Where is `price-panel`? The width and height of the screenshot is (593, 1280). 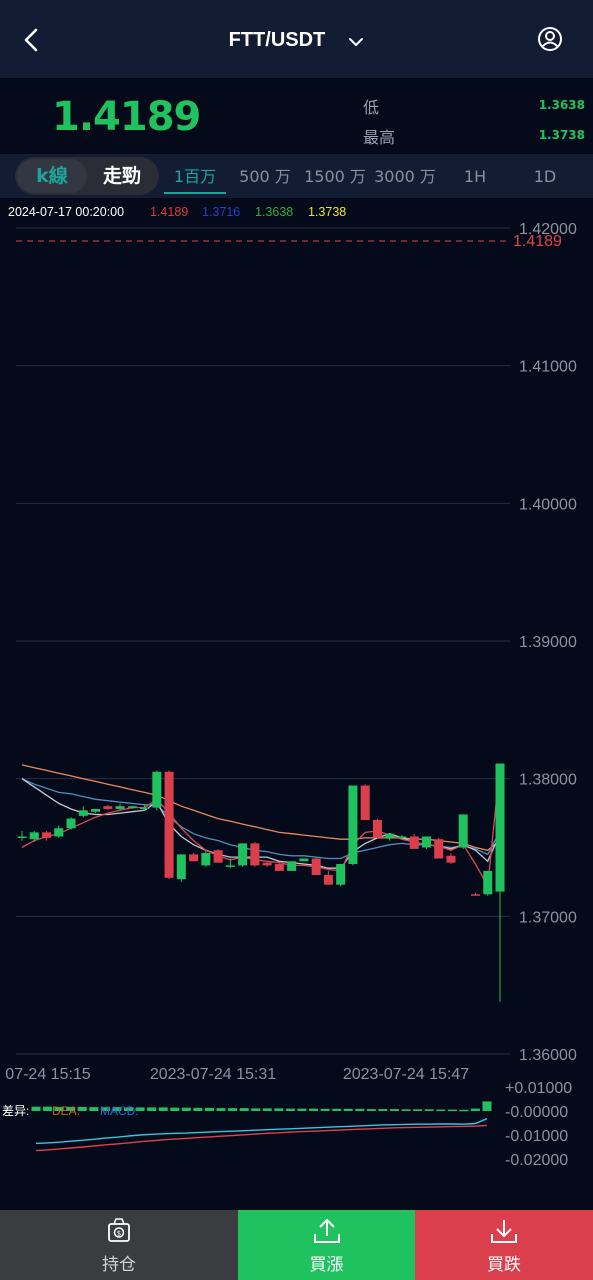
price-panel is located at coordinates (296, 116).